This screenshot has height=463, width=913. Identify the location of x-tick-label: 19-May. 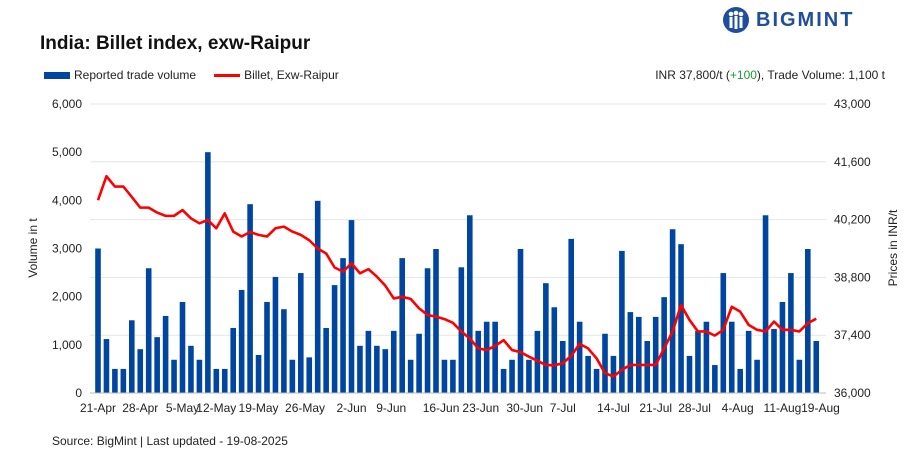
(259, 408).